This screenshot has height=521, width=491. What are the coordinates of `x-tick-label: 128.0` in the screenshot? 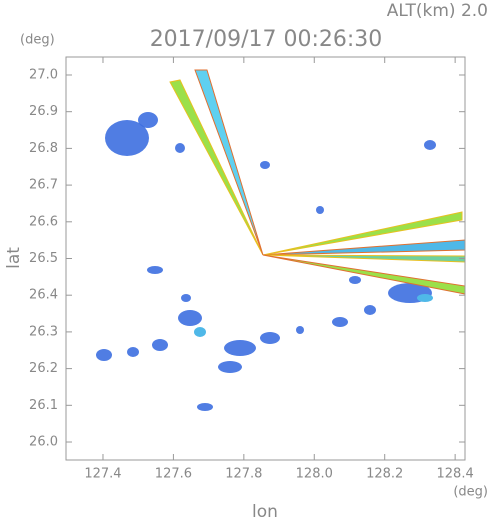 It's located at (314, 474).